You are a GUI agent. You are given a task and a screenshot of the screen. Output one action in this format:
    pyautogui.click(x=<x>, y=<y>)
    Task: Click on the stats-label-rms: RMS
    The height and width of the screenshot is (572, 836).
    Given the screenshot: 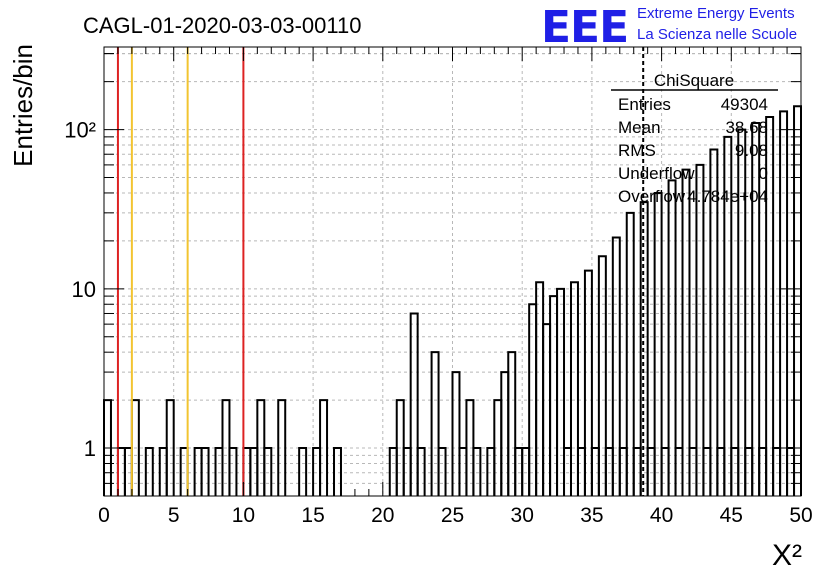 What is the action you would take?
    pyautogui.click(x=637, y=150)
    